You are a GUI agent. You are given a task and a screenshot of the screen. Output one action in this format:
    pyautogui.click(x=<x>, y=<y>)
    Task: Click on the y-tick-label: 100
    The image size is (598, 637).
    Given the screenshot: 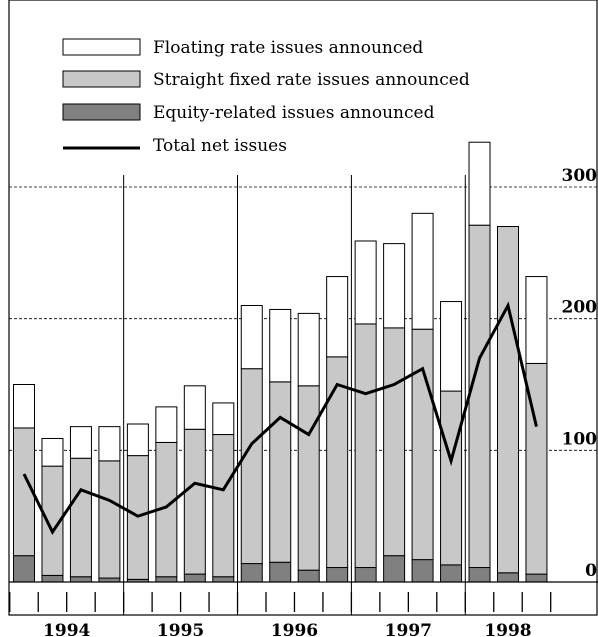 What is the action you would take?
    pyautogui.click(x=580, y=439)
    